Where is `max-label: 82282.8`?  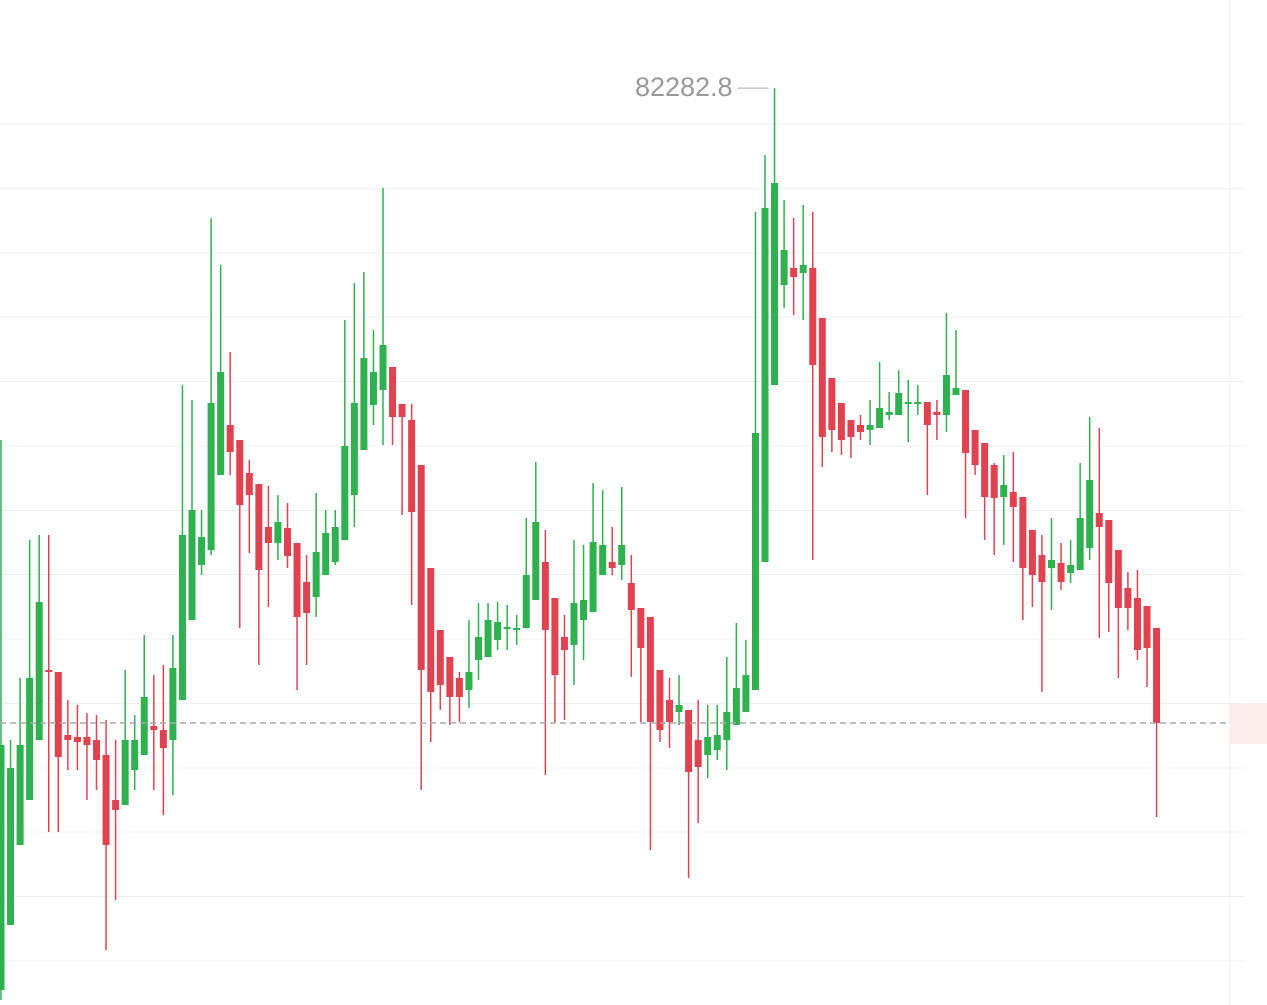 max-label: 82282.8 is located at coordinates (684, 87).